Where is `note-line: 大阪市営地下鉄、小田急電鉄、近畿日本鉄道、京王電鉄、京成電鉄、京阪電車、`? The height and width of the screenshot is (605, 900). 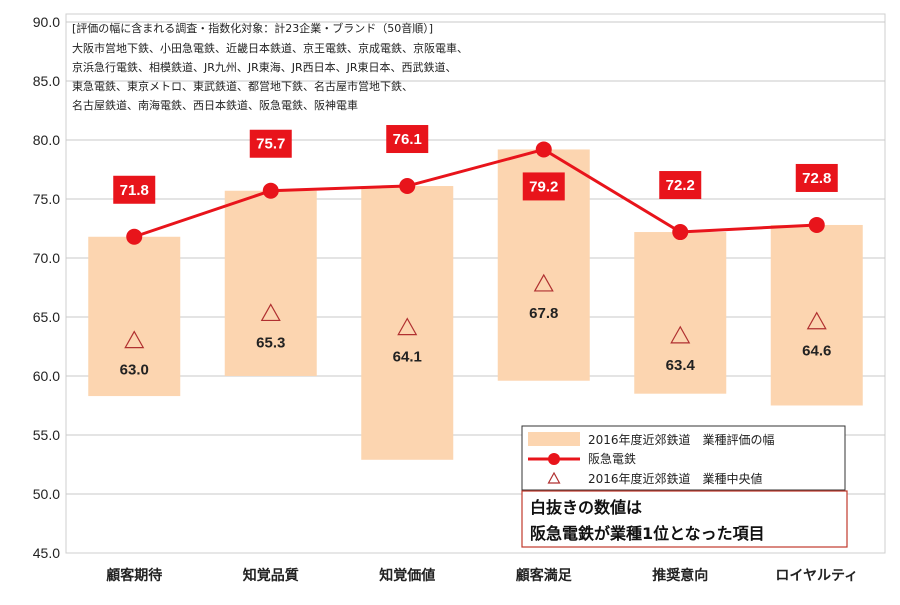
note-line: 大阪市営地下鉄、小田急電鉄、近畿日本鉄道、京王電鉄、京成電鉄、京阪電車、 is located at coordinates (270, 48).